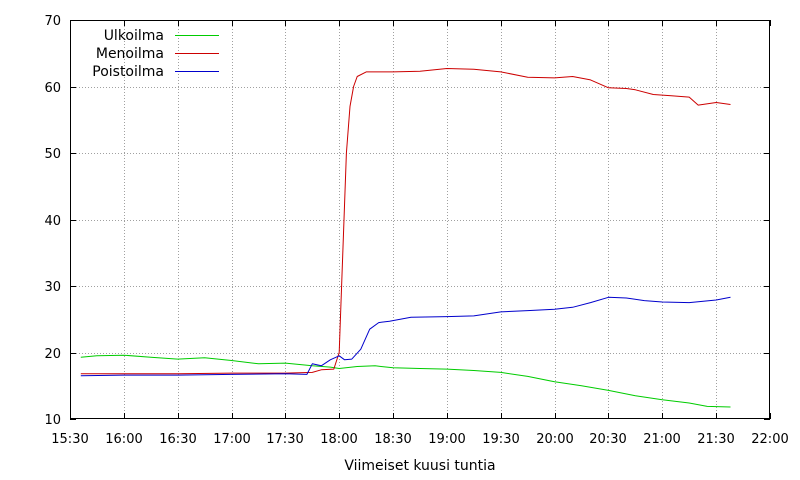 The height and width of the screenshot is (480, 800). Describe the element at coordinates (52, 154) in the screenshot. I see `y-tick-label: 50` at that location.